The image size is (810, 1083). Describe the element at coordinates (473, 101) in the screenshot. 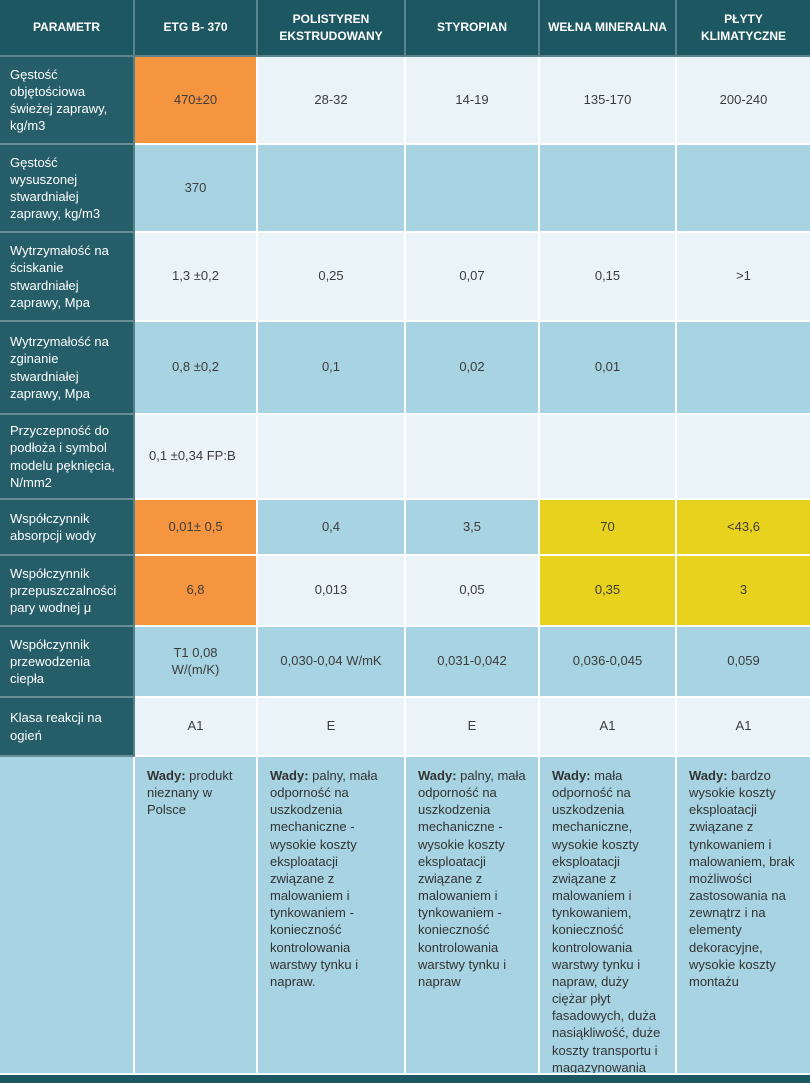

I see `value-cell: 14-19` at that location.